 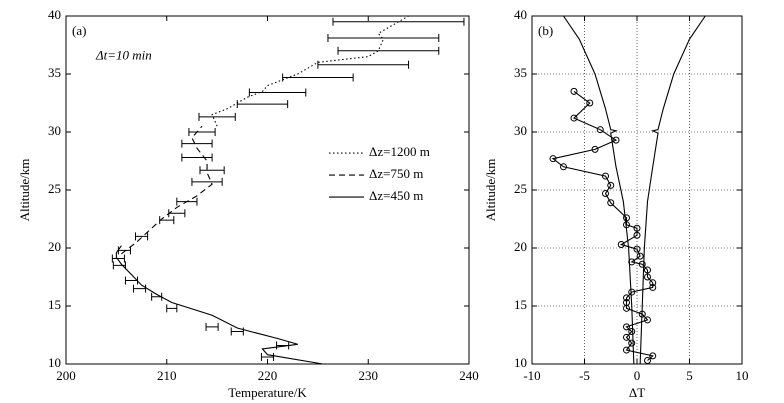 I want to click on x-tick-label: 210, so click(x=167, y=375).